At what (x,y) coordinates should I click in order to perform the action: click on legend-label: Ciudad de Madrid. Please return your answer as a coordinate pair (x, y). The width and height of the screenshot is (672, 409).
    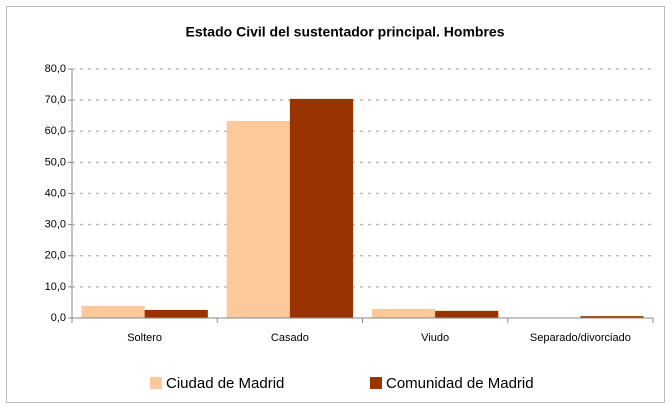
    Looking at the image, I should click on (225, 383).